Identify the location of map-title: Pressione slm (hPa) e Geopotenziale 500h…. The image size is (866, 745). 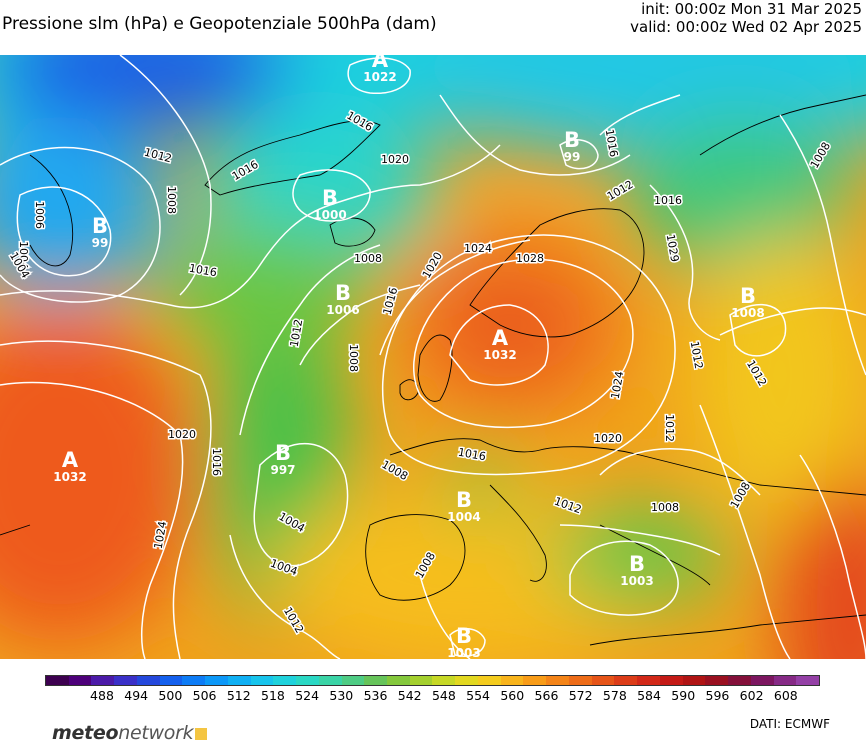
(219, 24).